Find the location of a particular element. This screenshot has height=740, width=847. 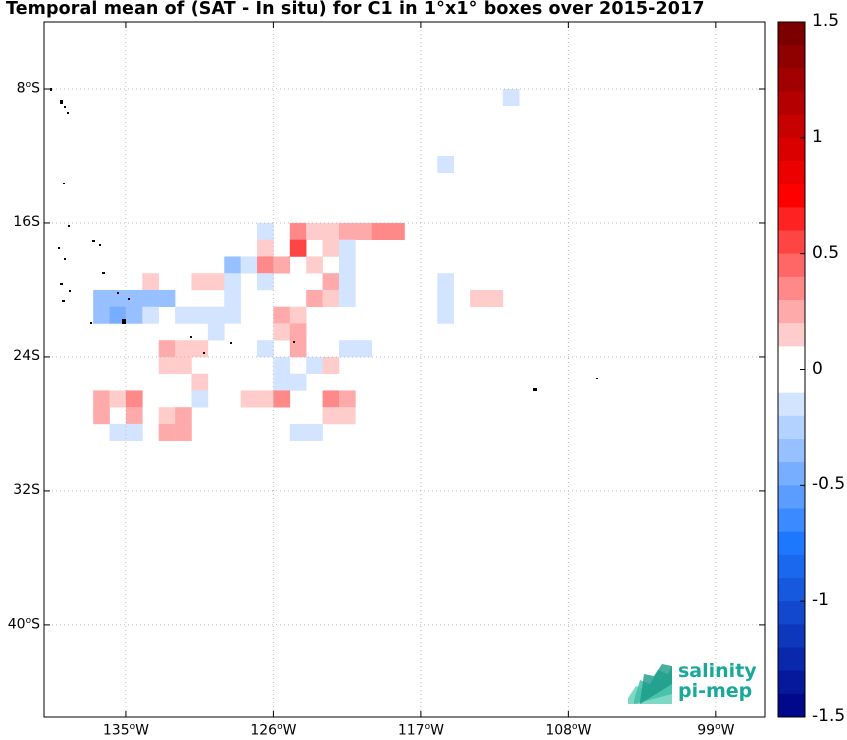

colorbar-tick-label: 1 is located at coordinates (817, 136).